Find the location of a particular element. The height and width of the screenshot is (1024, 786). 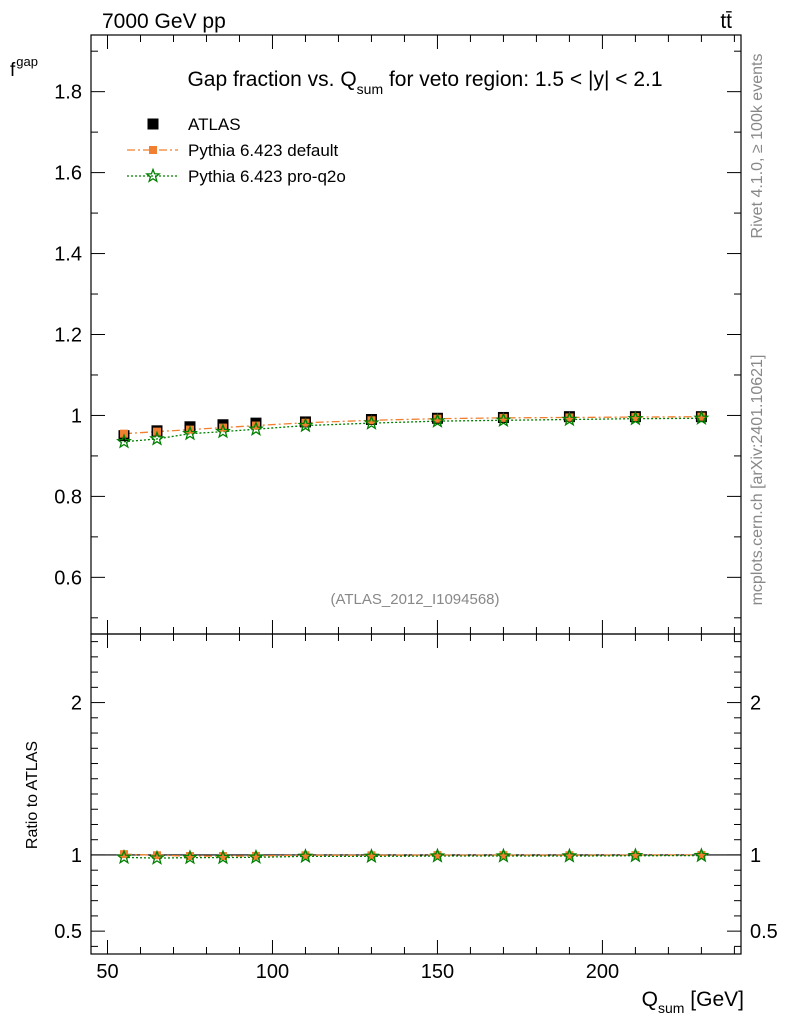

y-tick-label-top: 1 is located at coordinates (76, 416).